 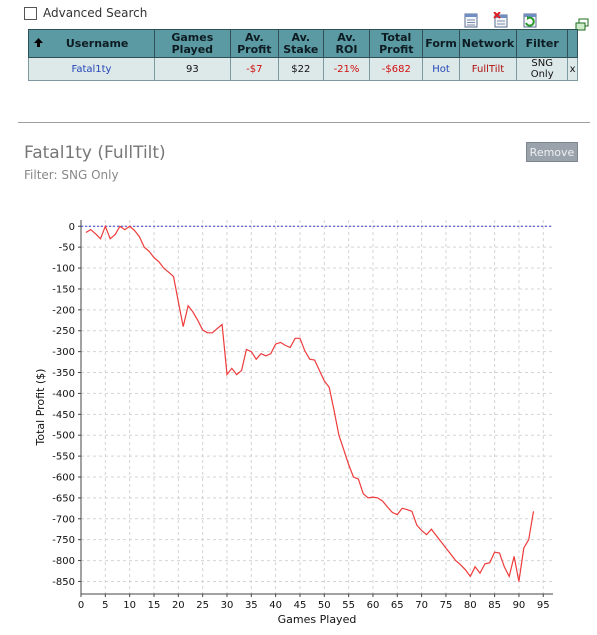 I want to click on y-tick-label: 0, so click(x=72, y=227).